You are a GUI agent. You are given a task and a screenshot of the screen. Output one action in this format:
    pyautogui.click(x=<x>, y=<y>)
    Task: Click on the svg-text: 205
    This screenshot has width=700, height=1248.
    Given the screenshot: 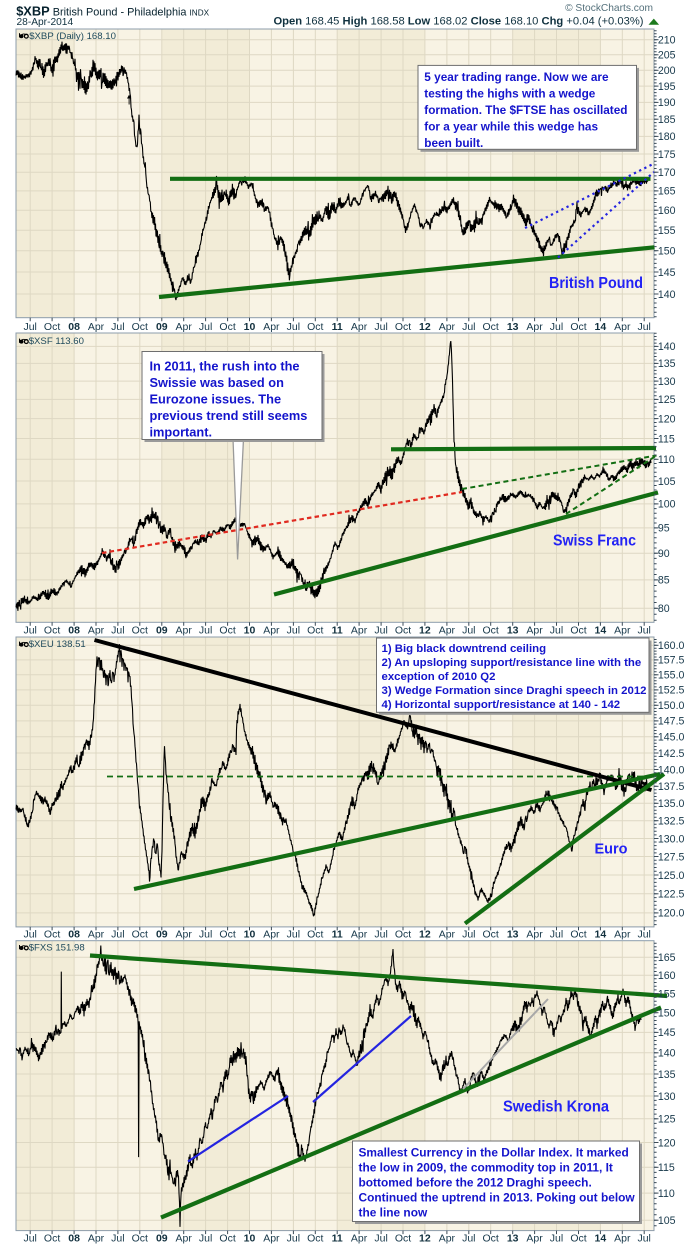 What is the action you would take?
    pyautogui.click(x=667, y=56)
    